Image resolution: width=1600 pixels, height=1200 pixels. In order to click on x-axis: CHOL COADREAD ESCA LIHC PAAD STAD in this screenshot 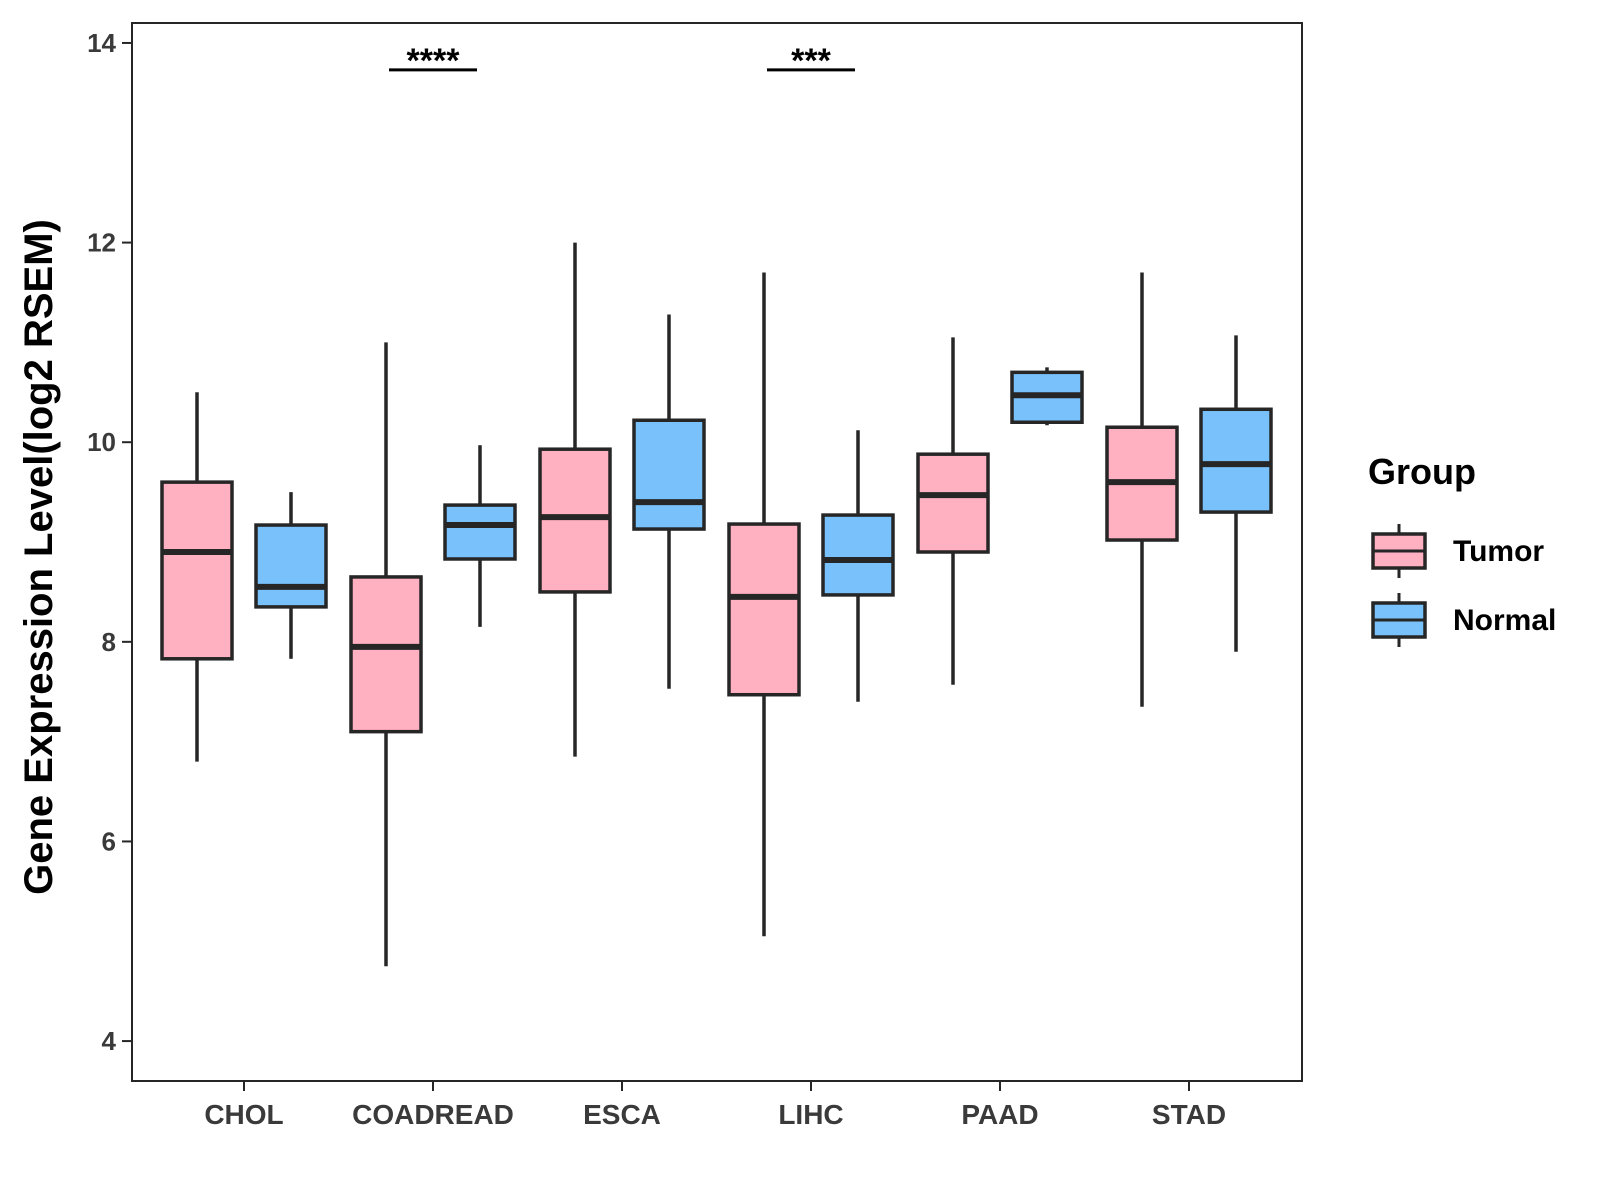, I will do `click(715, 1105)`.